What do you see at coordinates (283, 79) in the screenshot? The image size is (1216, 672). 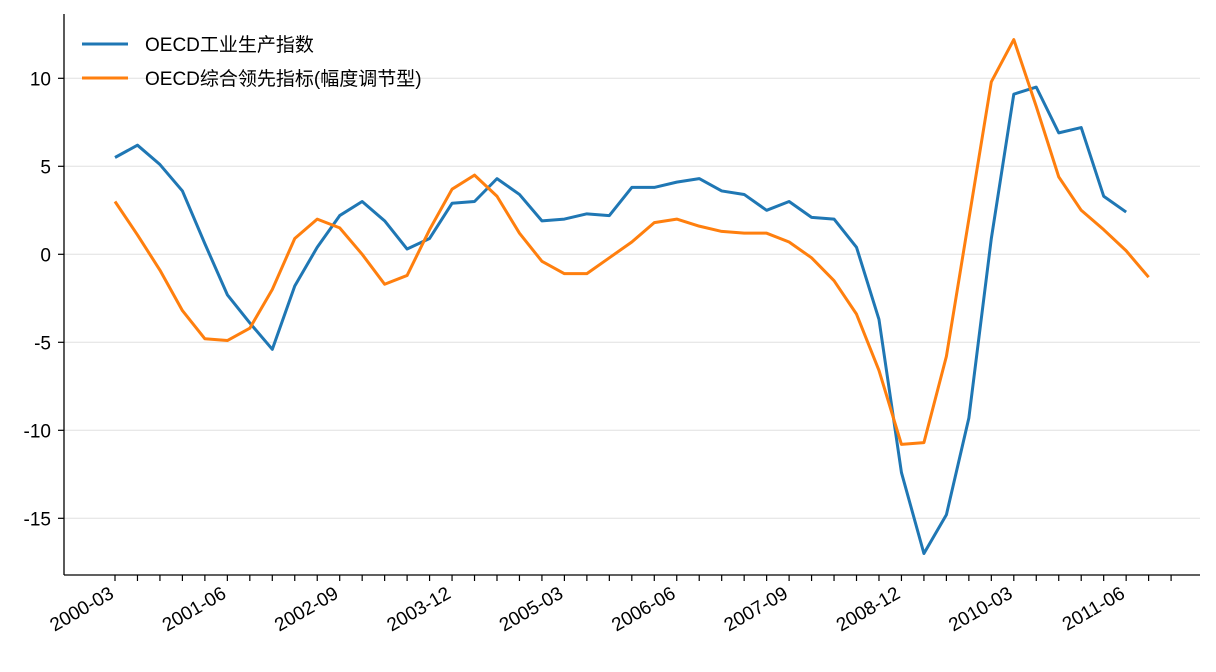 I see `legend-label-1: OECD综合领先指标(幅度调节型)` at bounding box center [283, 79].